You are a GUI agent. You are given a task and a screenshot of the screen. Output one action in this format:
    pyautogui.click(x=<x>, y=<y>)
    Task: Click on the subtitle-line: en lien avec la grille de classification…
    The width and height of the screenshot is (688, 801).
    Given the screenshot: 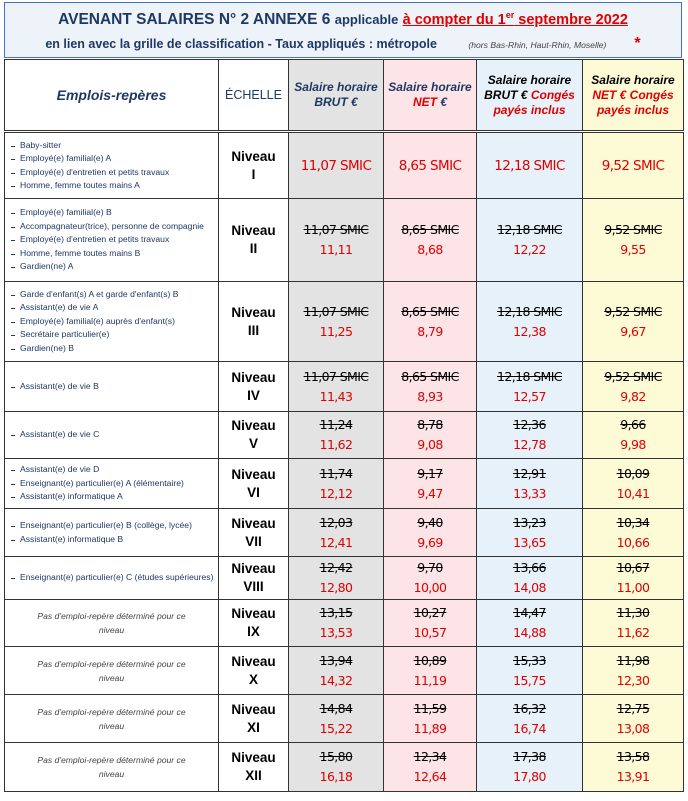 What is the action you would take?
    pyautogui.click(x=343, y=44)
    